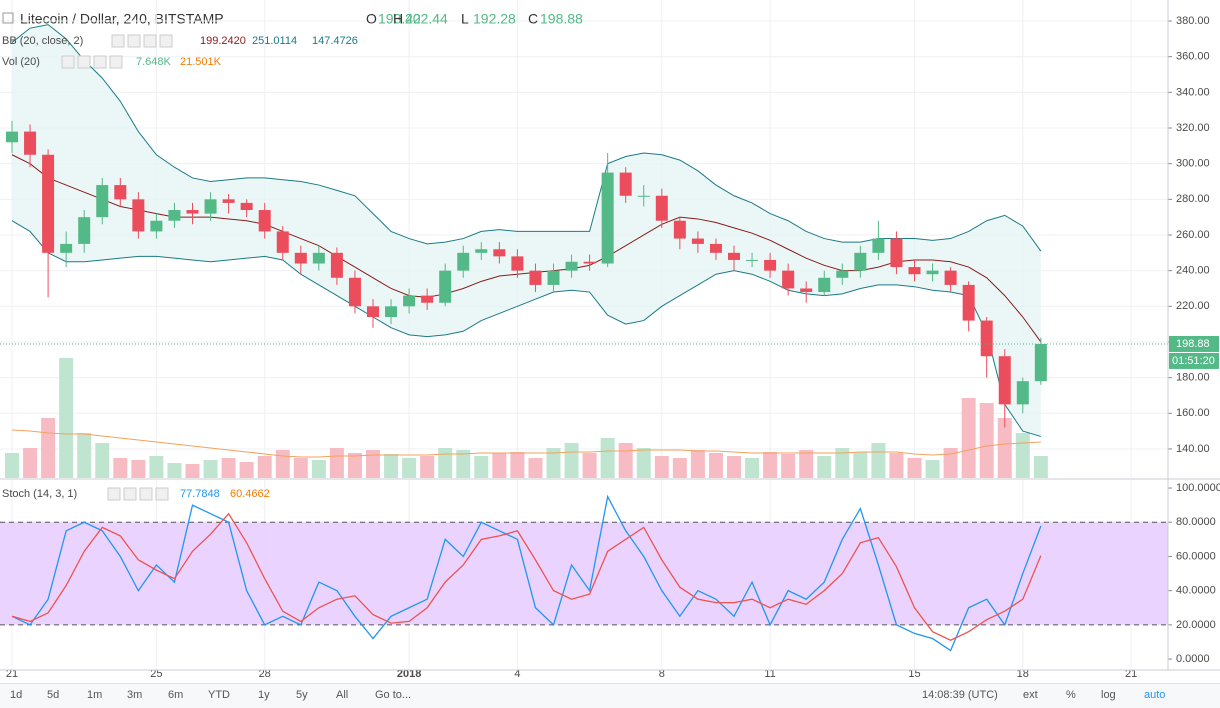 This screenshot has width=1220, height=708. I want to click on volume, so click(526, 418).